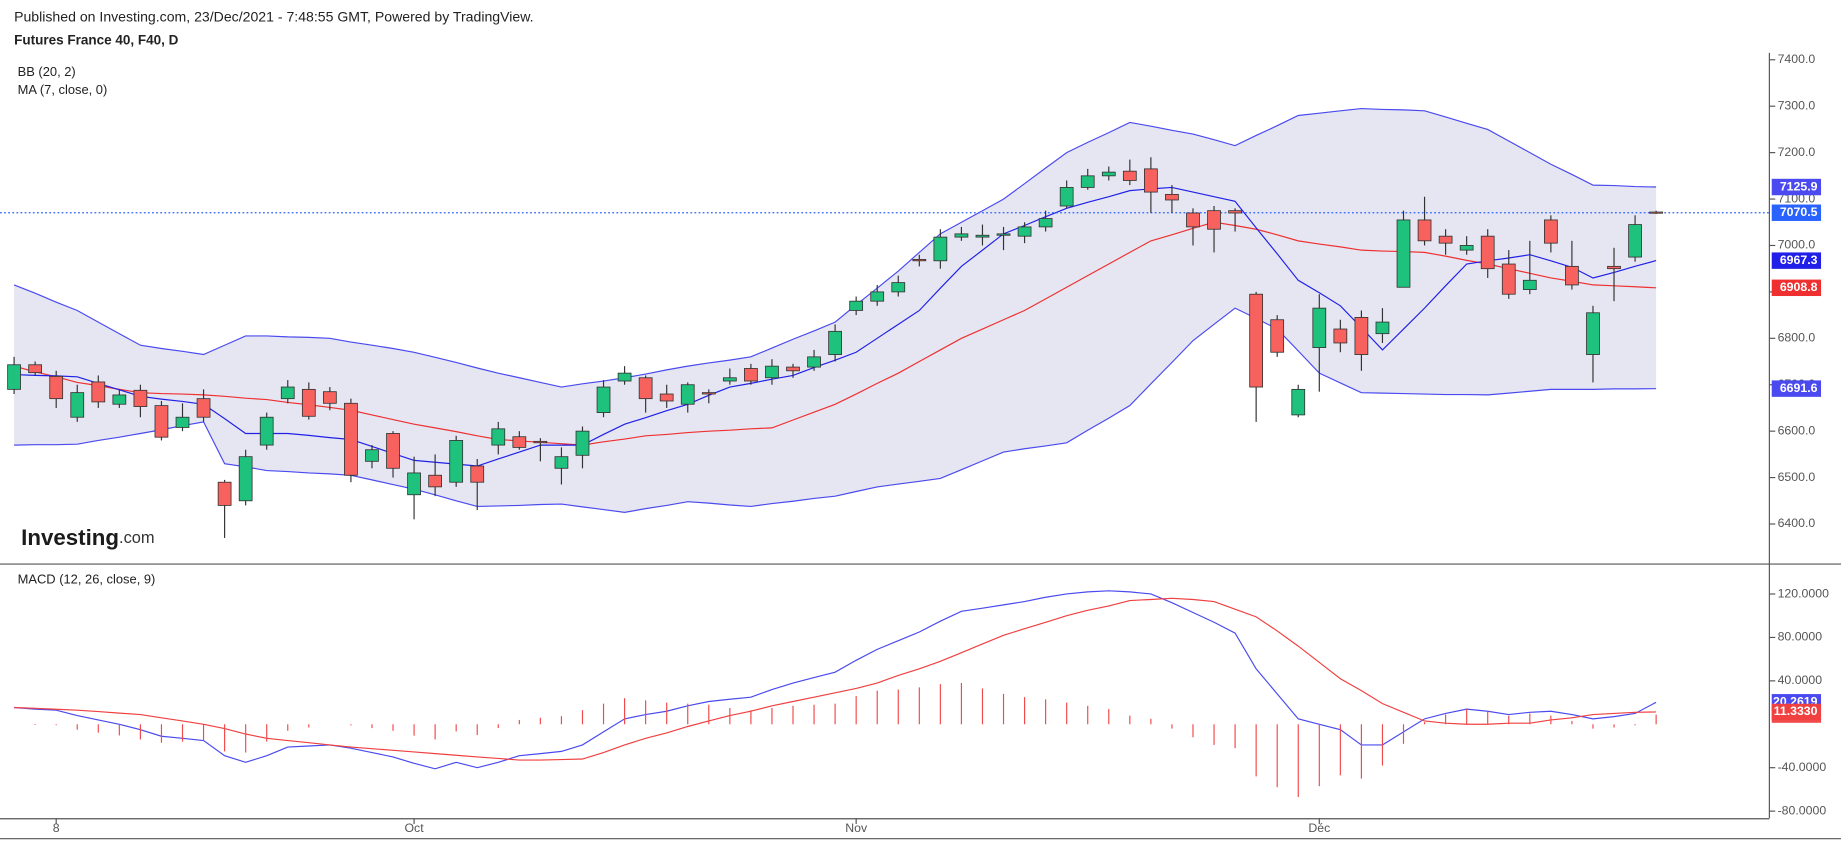  I want to click on y-tick-label: 6600.0, so click(1797, 430).